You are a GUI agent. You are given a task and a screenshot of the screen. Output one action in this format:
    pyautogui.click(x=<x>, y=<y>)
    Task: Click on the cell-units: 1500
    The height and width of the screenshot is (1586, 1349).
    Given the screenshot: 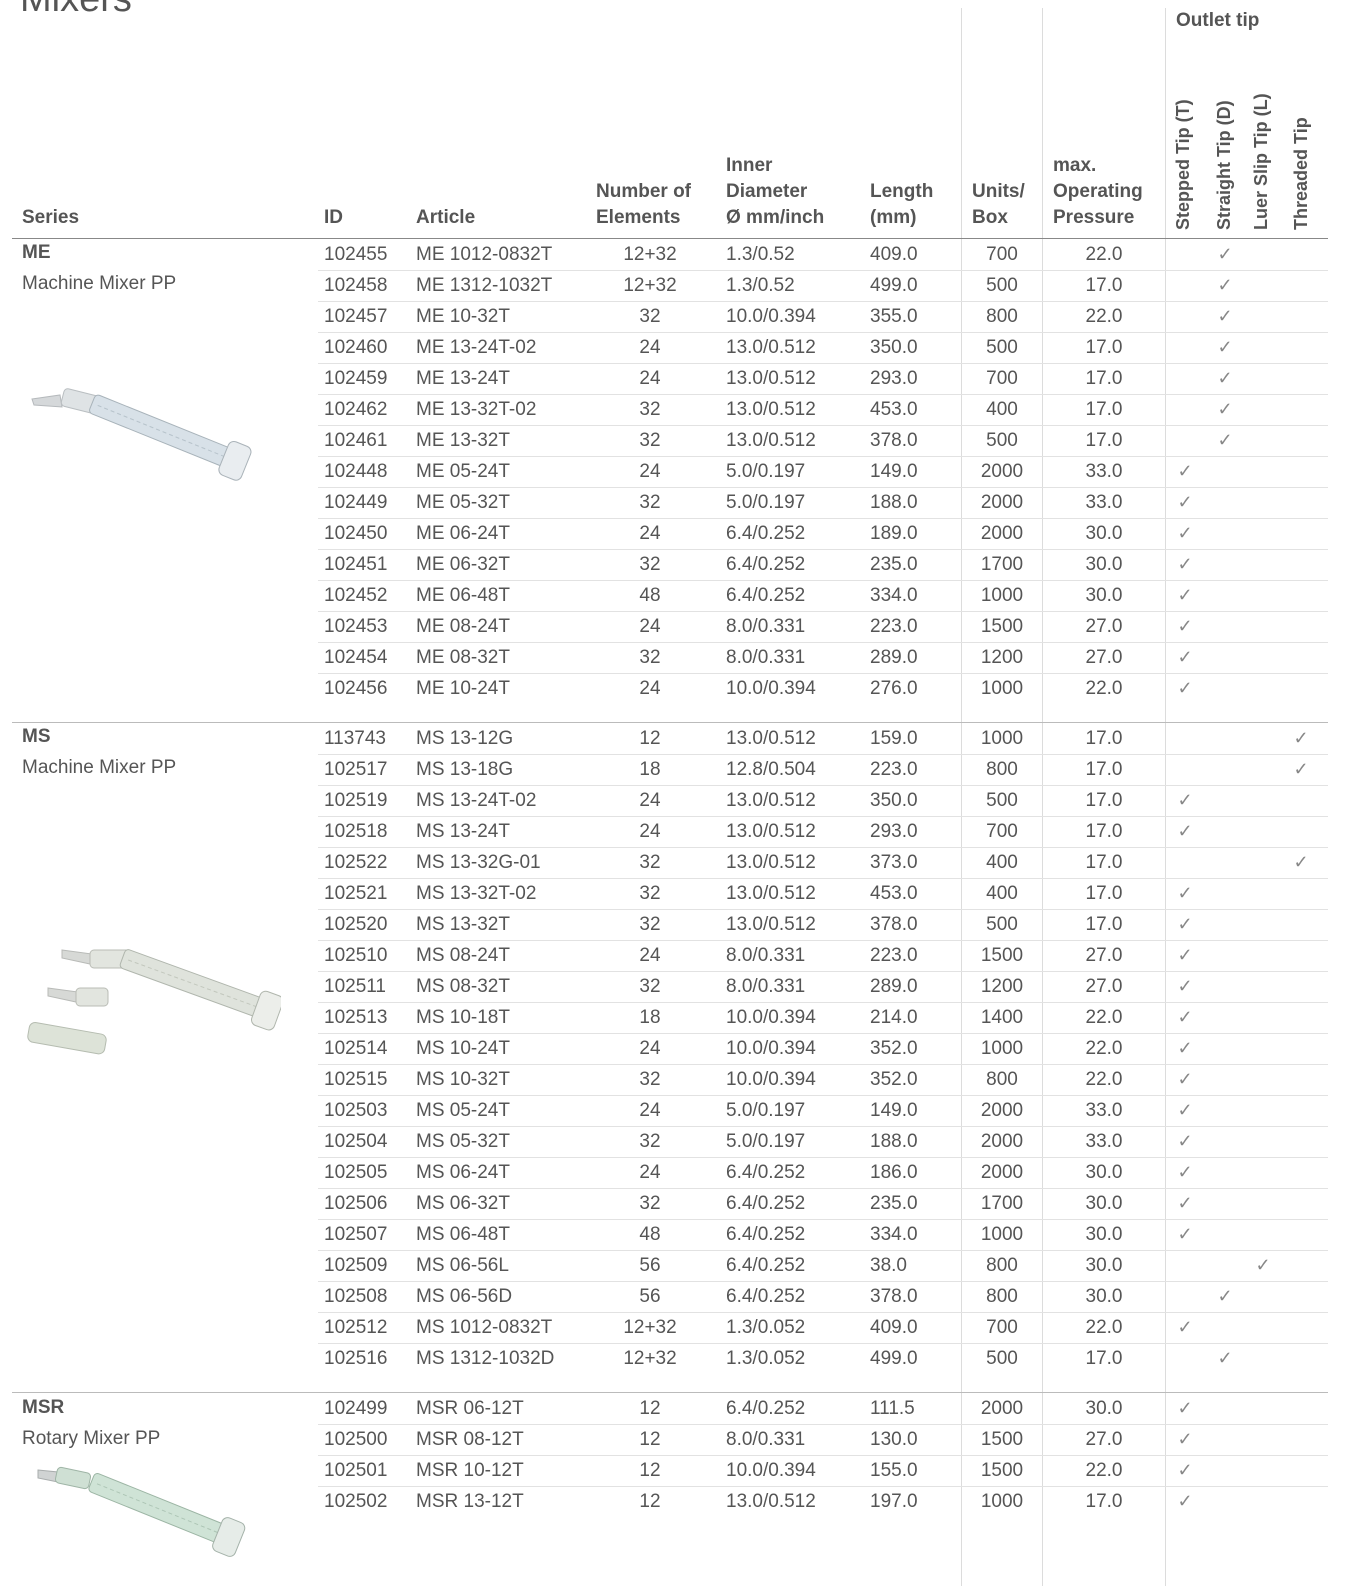 What is the action you would take?
    pyautogui.click(x=1002, y=626)
    